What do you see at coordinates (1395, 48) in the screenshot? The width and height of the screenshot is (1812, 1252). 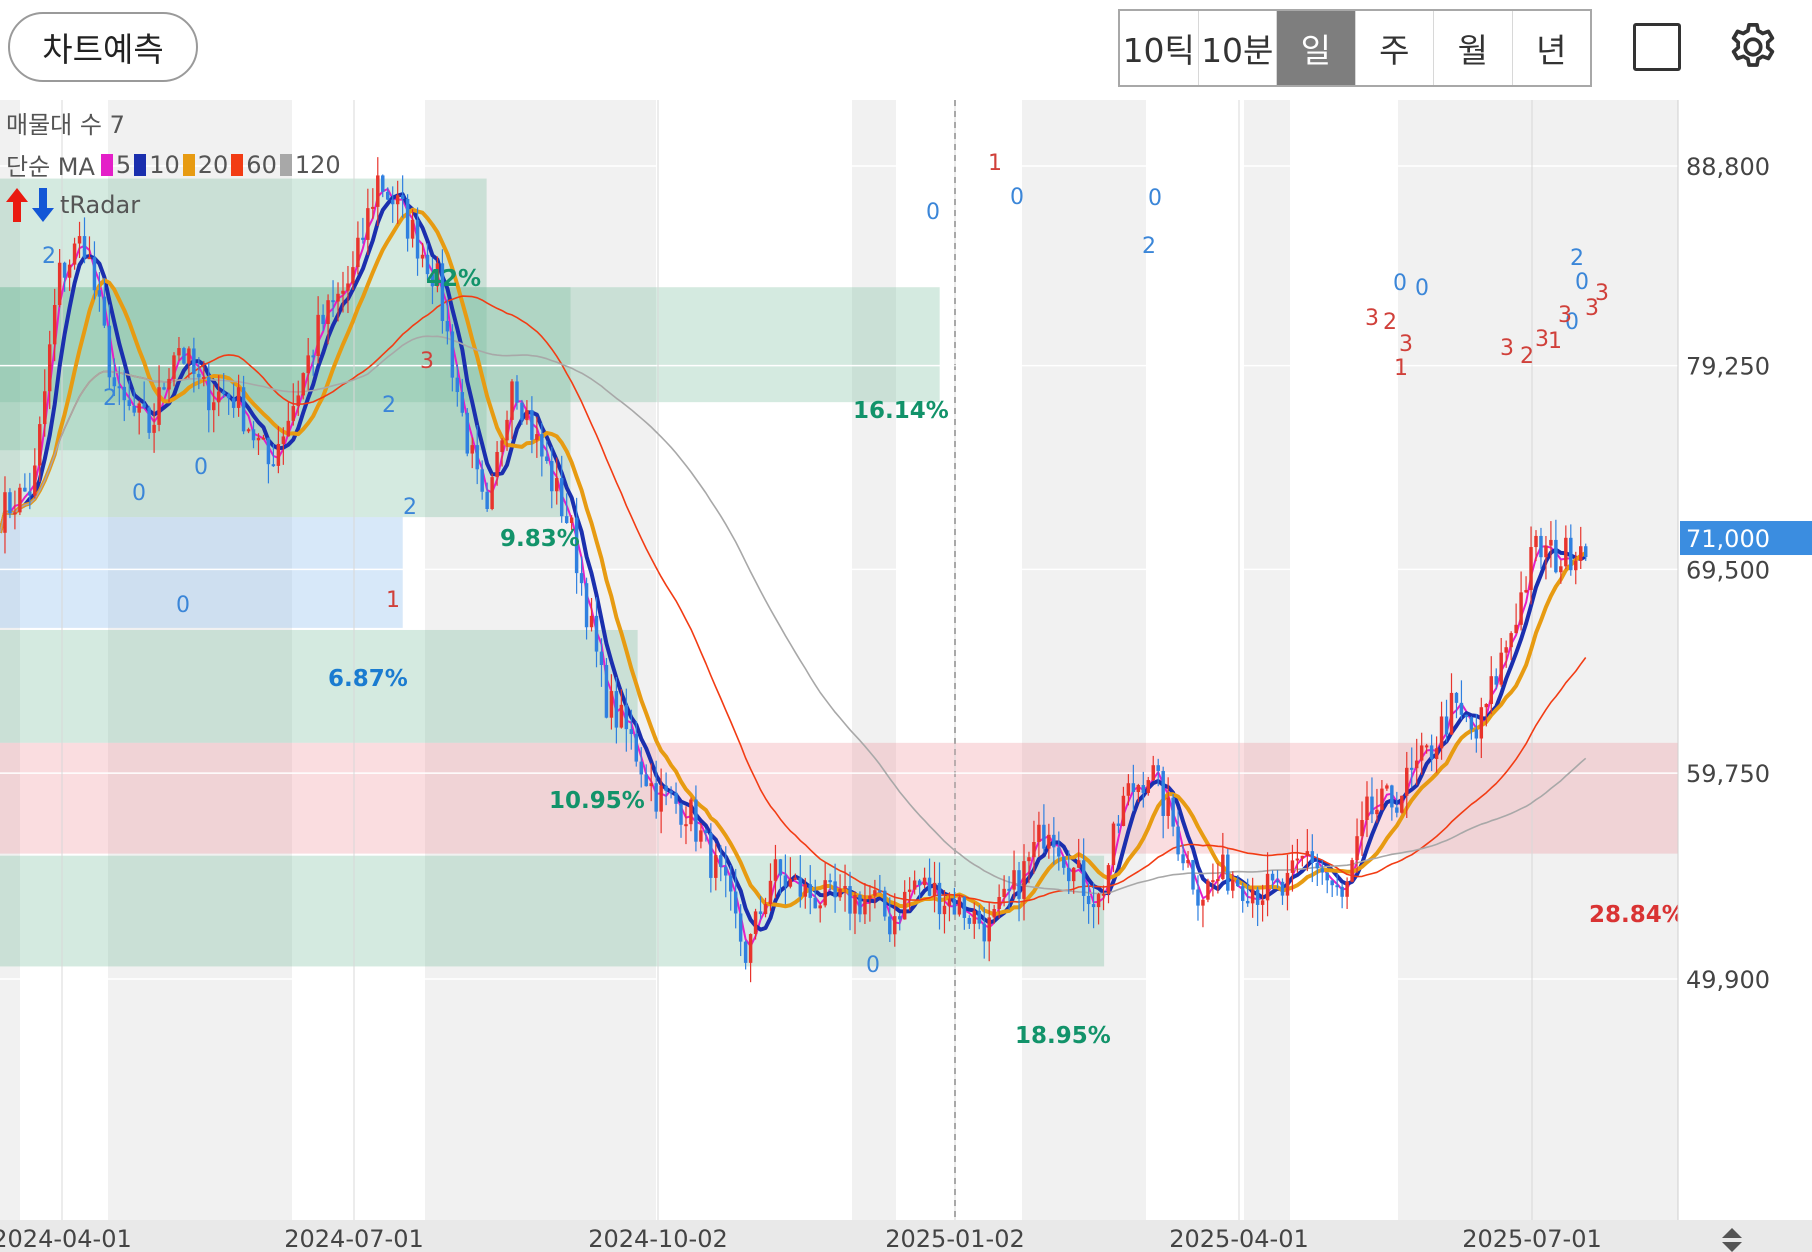 I see `period-tab-week: 주` at bounding box center [1395, 48].